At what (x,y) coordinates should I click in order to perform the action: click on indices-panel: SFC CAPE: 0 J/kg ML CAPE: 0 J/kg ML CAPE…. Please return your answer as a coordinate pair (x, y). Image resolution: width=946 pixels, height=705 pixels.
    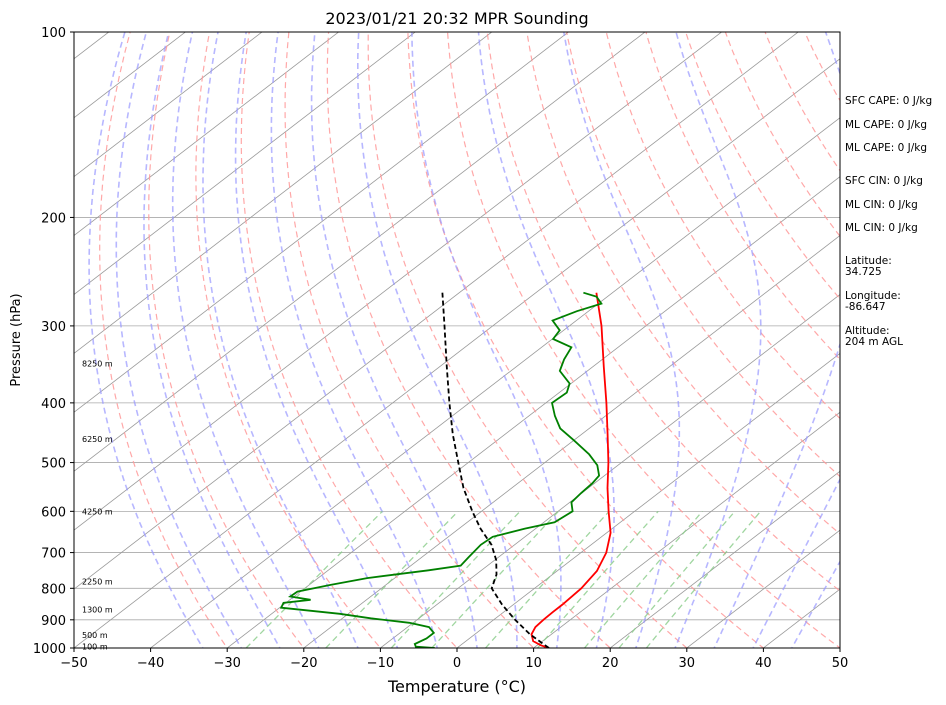
    Looking at the image, I should click on (888, 221).